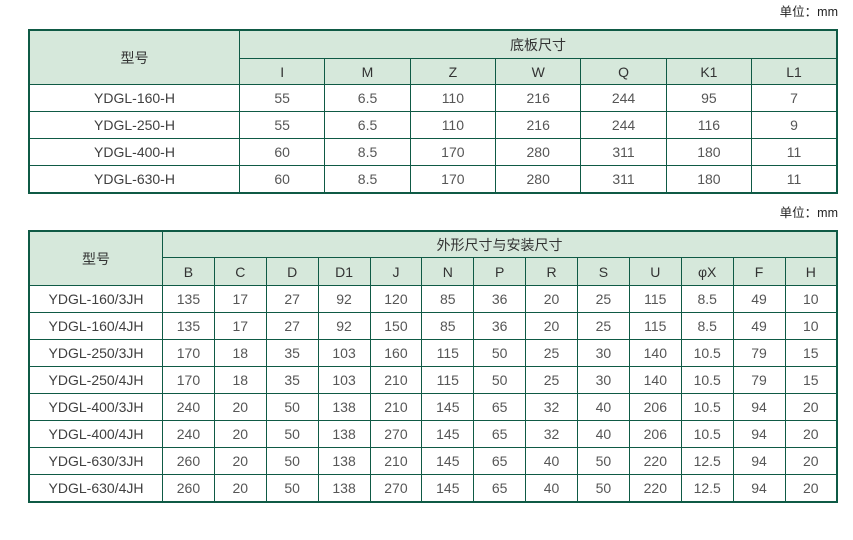 This screenshot has width=853, height=540. I want to click on value-cell: 170, so click(453, 152).